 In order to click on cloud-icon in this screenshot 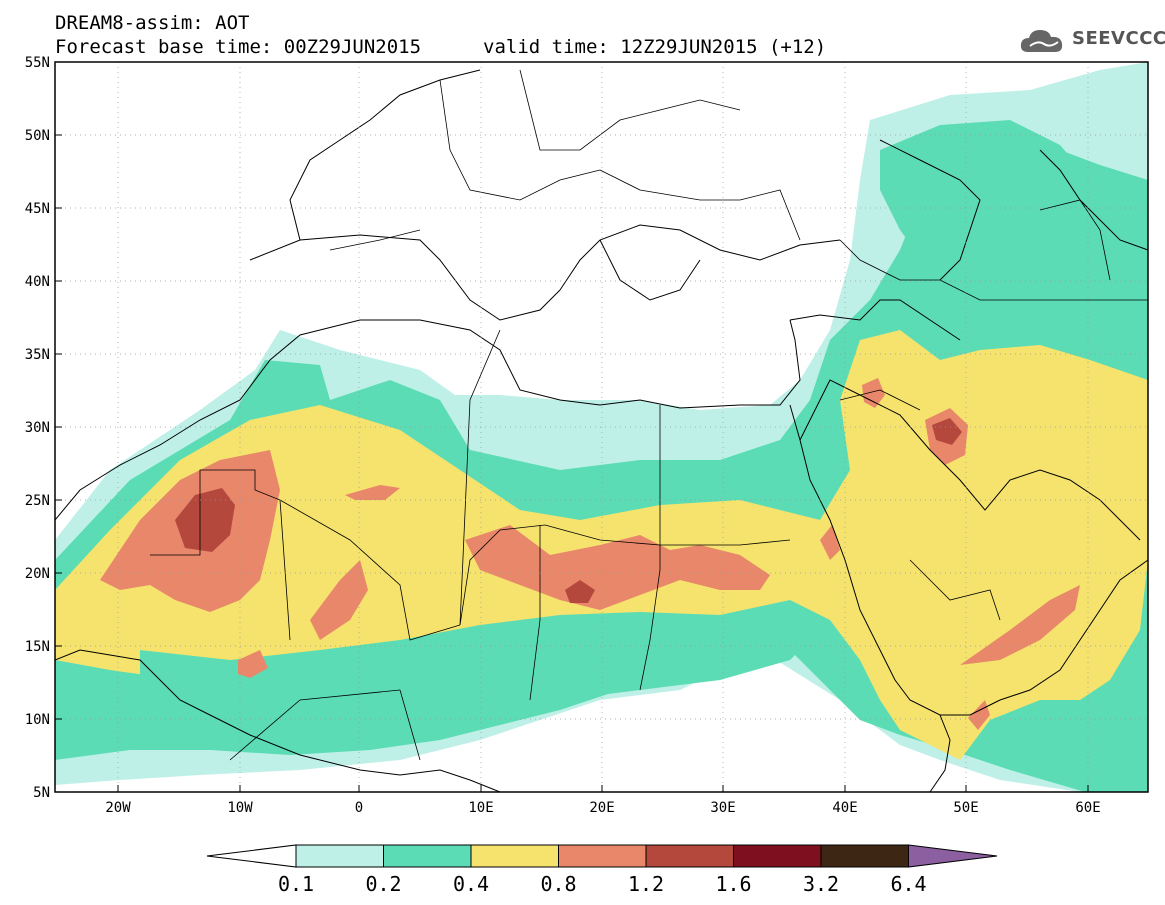, I will do `click(1041, 41)`.